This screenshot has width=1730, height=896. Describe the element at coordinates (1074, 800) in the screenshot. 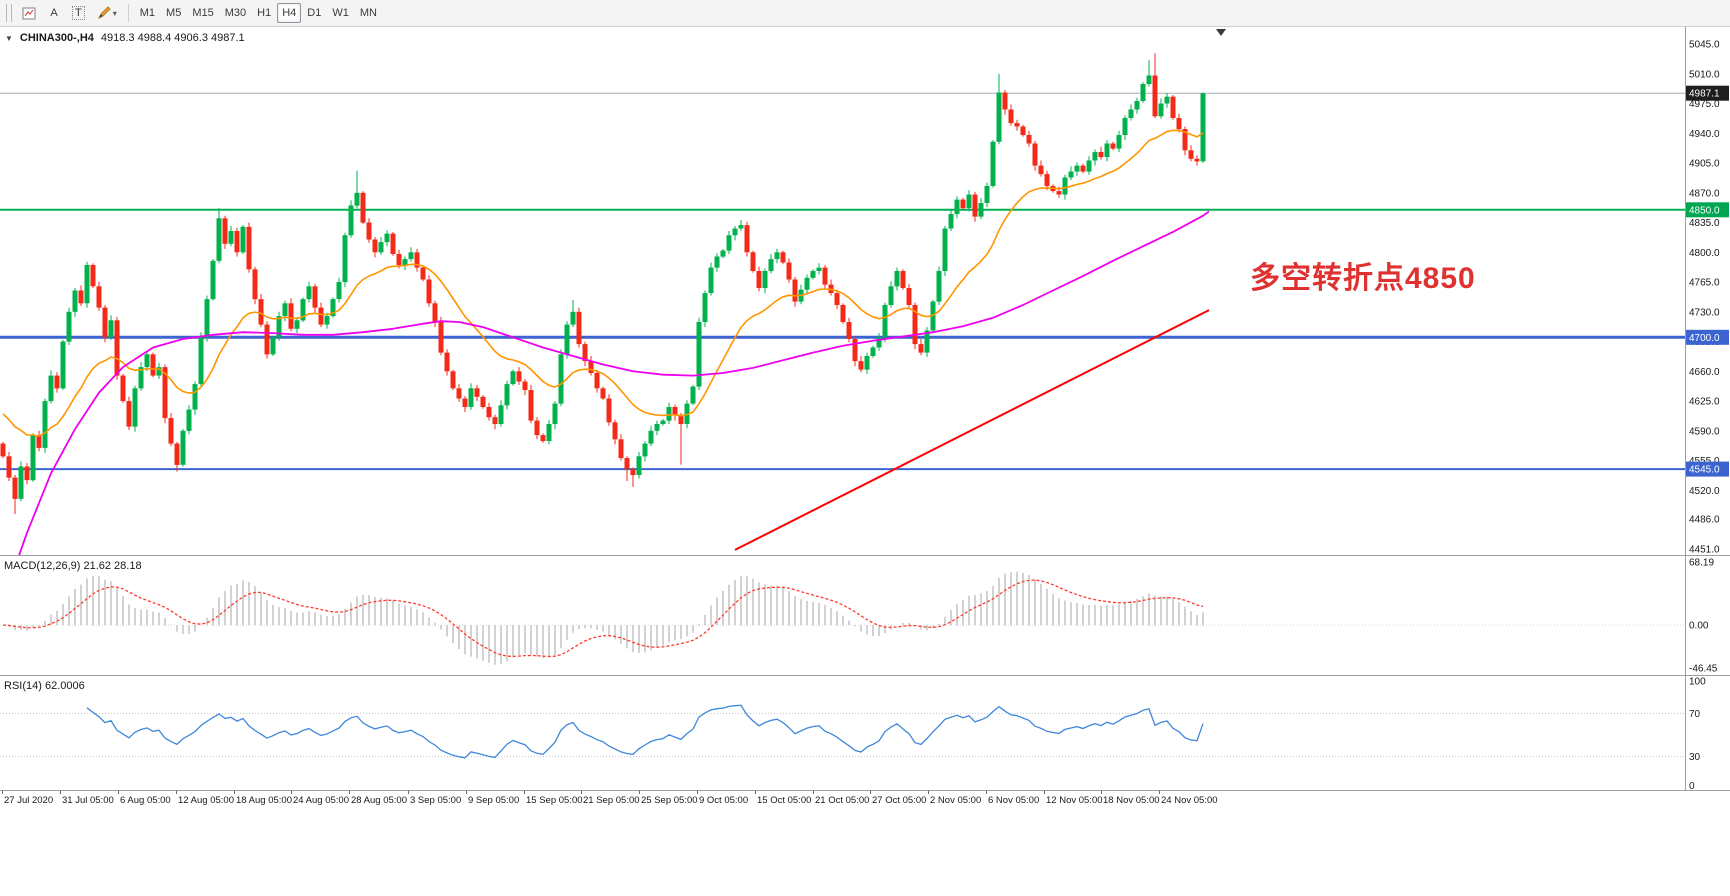

I see `svg-text: 12 Nov 05:00` at that location.